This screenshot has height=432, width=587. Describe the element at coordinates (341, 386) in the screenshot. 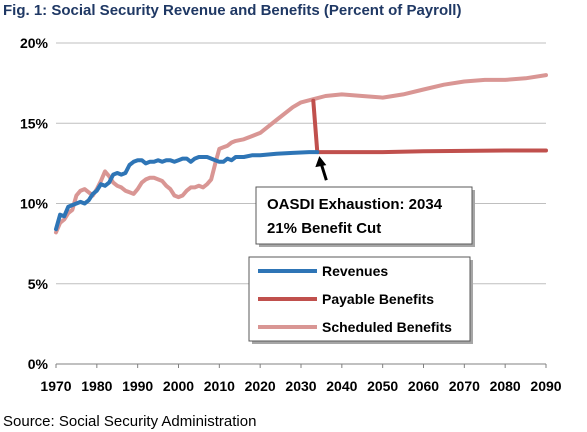

I see `x-tick-label: 2040` at that location.